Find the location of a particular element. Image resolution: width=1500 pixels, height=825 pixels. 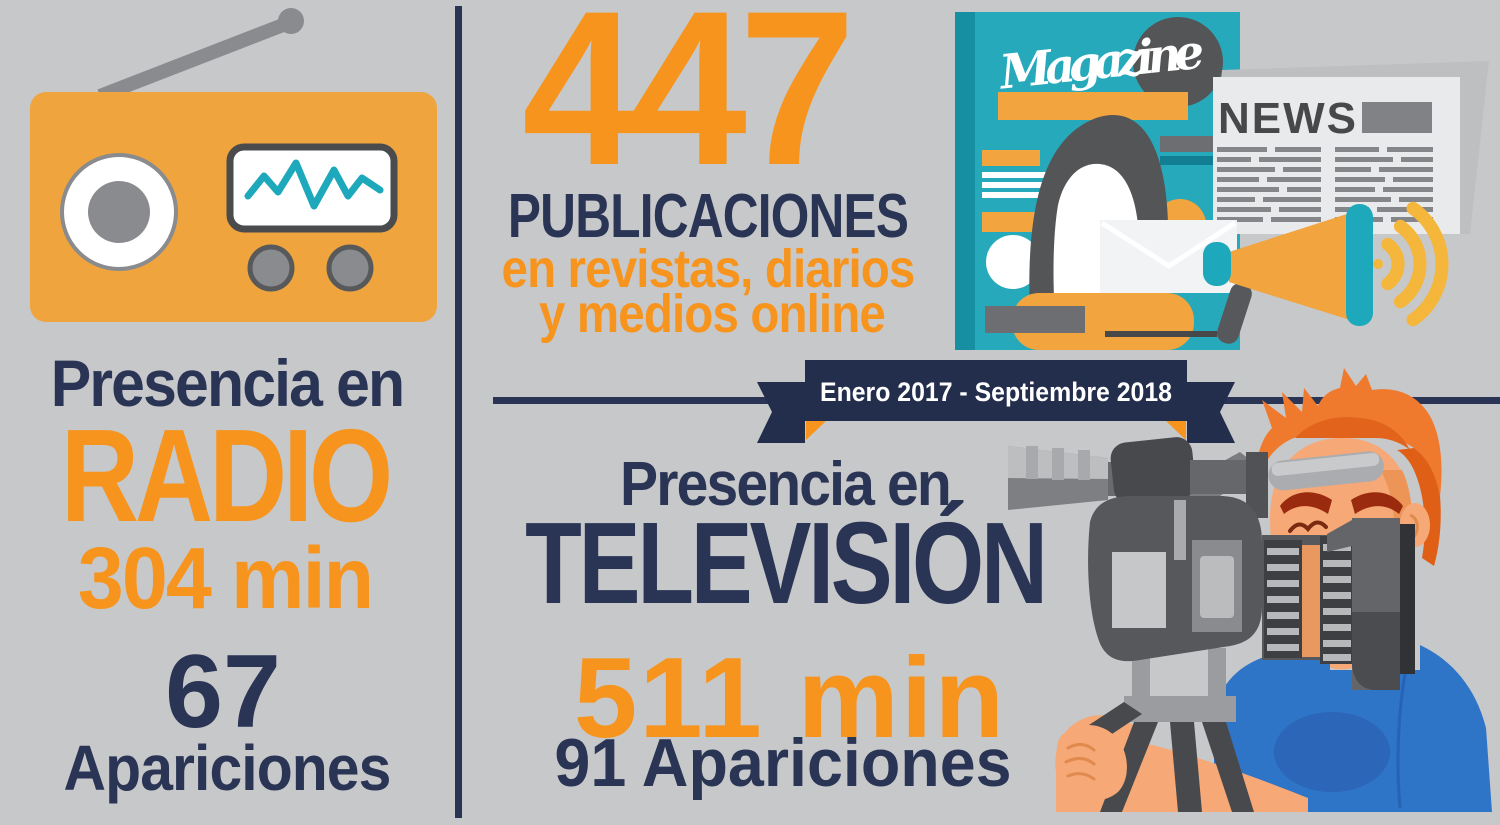

ribbon-label: Enero 2017 - Septiembre 2018 is located at coordinates (996, 392).